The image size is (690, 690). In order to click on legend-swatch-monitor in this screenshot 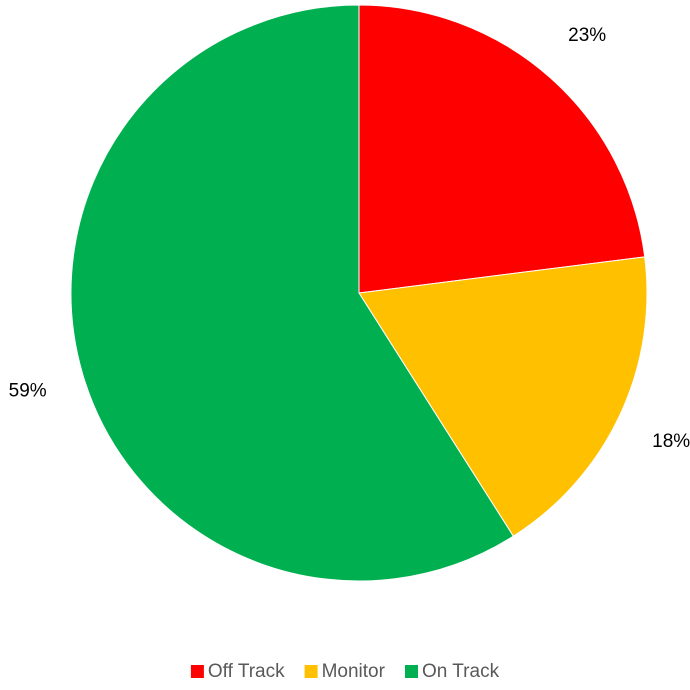, I will do `click(311, 671)`.